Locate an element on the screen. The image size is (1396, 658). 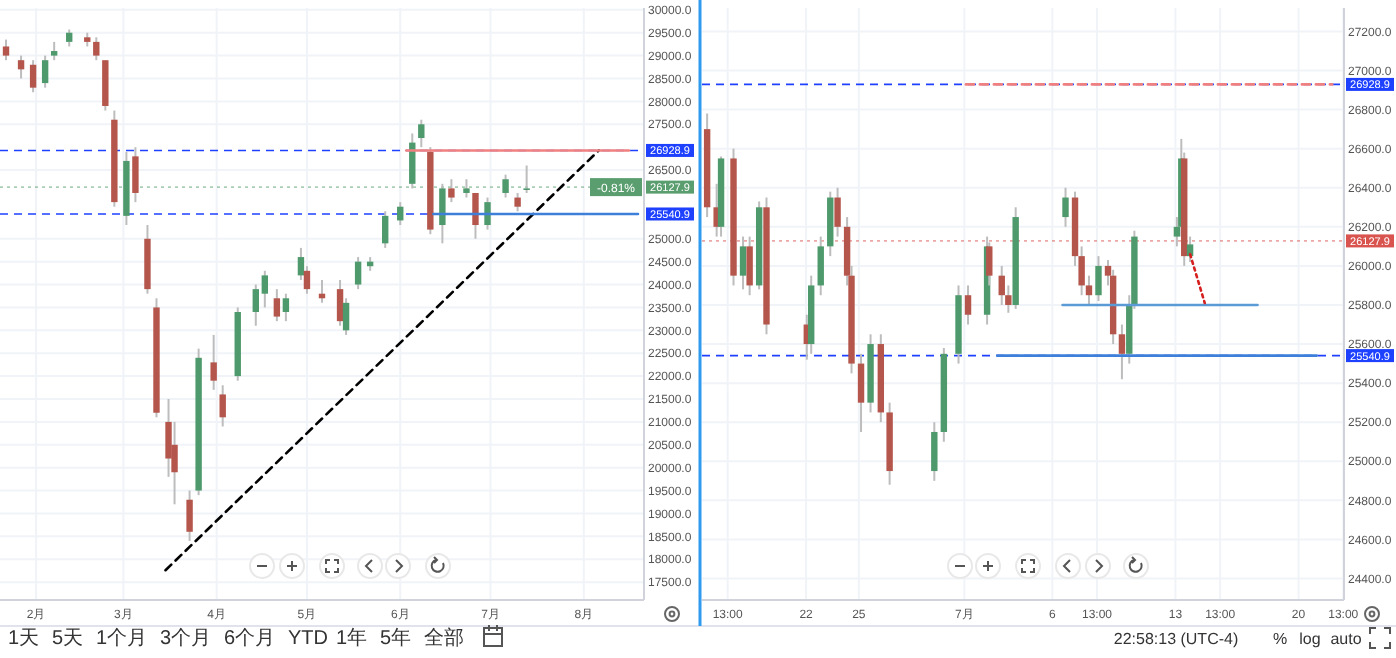
text: 5天 is located at coordinates (68, 639).